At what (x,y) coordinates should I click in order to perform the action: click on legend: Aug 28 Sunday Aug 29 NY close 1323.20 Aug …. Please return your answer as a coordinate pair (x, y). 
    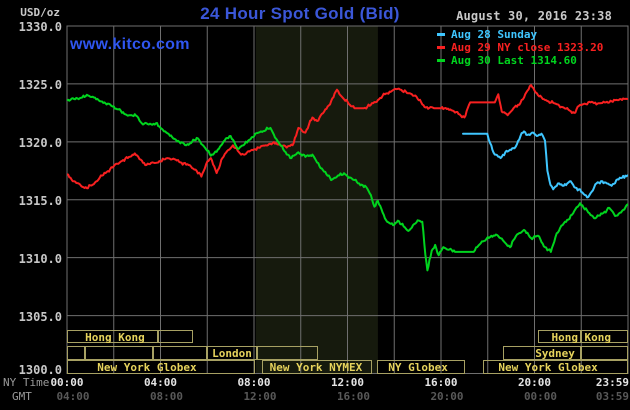
    Looking at the image, I should click on (520, 47).